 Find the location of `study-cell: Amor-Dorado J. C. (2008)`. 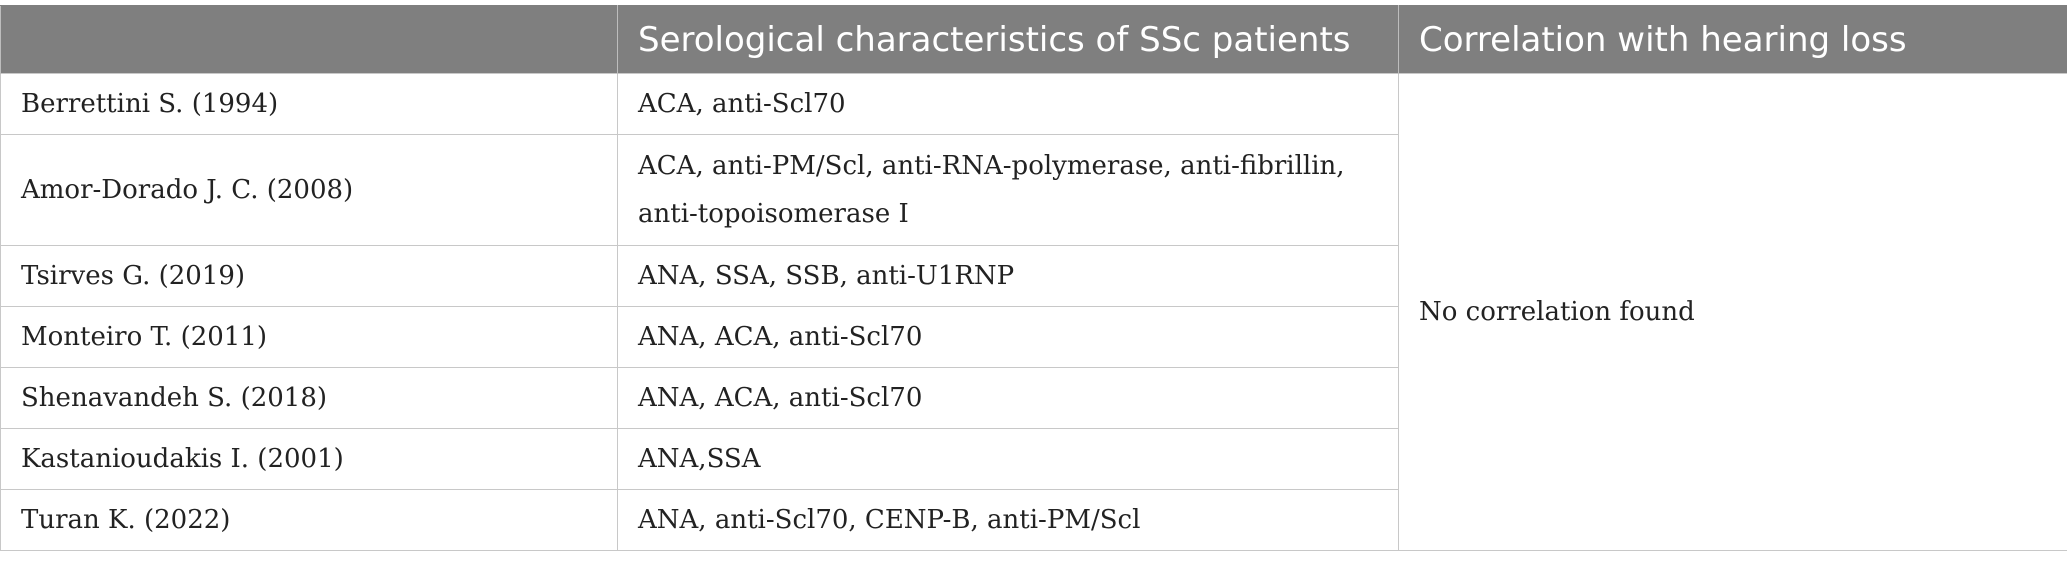

study-cell: Amor-Dorado J. C. (2008) is located at coordinates (309, 190).